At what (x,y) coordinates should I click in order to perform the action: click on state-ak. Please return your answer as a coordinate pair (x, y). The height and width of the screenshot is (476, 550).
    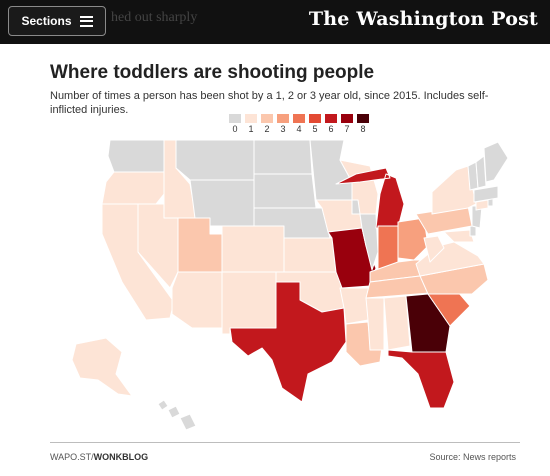
    Looking at the image, I should click on (102, 367).